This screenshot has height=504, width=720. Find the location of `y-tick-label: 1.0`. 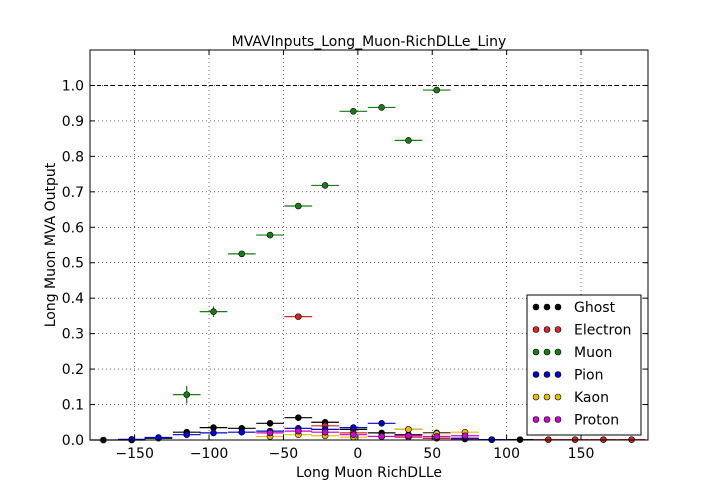

y-tick-label: 1.0 is located at coordinates (73, 86).